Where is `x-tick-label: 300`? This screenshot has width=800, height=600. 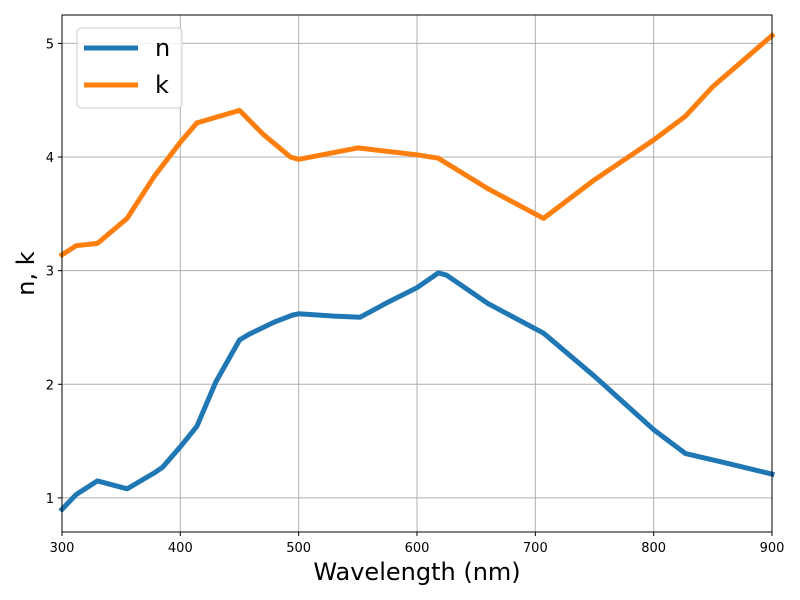 x-tick-label: 300 is located at coordinates (62, 548).